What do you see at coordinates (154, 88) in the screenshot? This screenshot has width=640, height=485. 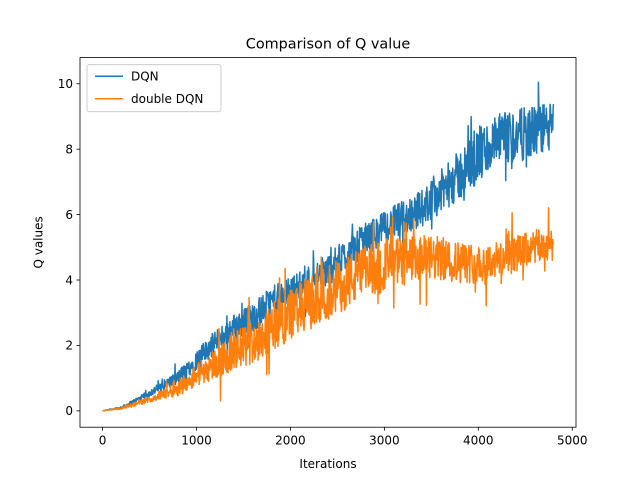 I see `legend: DQN double DQN` at bounding box center [154, 88].